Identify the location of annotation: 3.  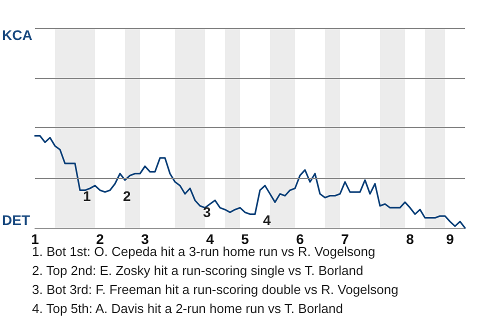
(207, 212).